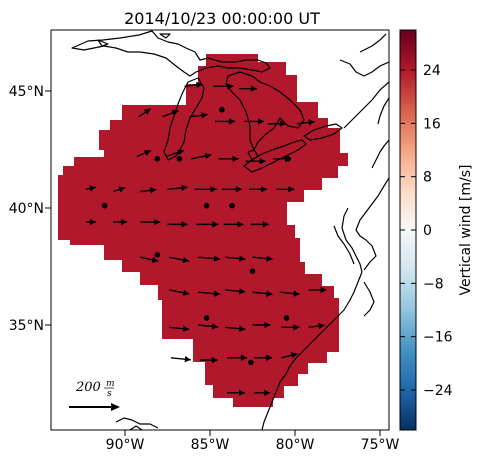  I want to click on scale-arrow-value: 200, so click(88, 387).